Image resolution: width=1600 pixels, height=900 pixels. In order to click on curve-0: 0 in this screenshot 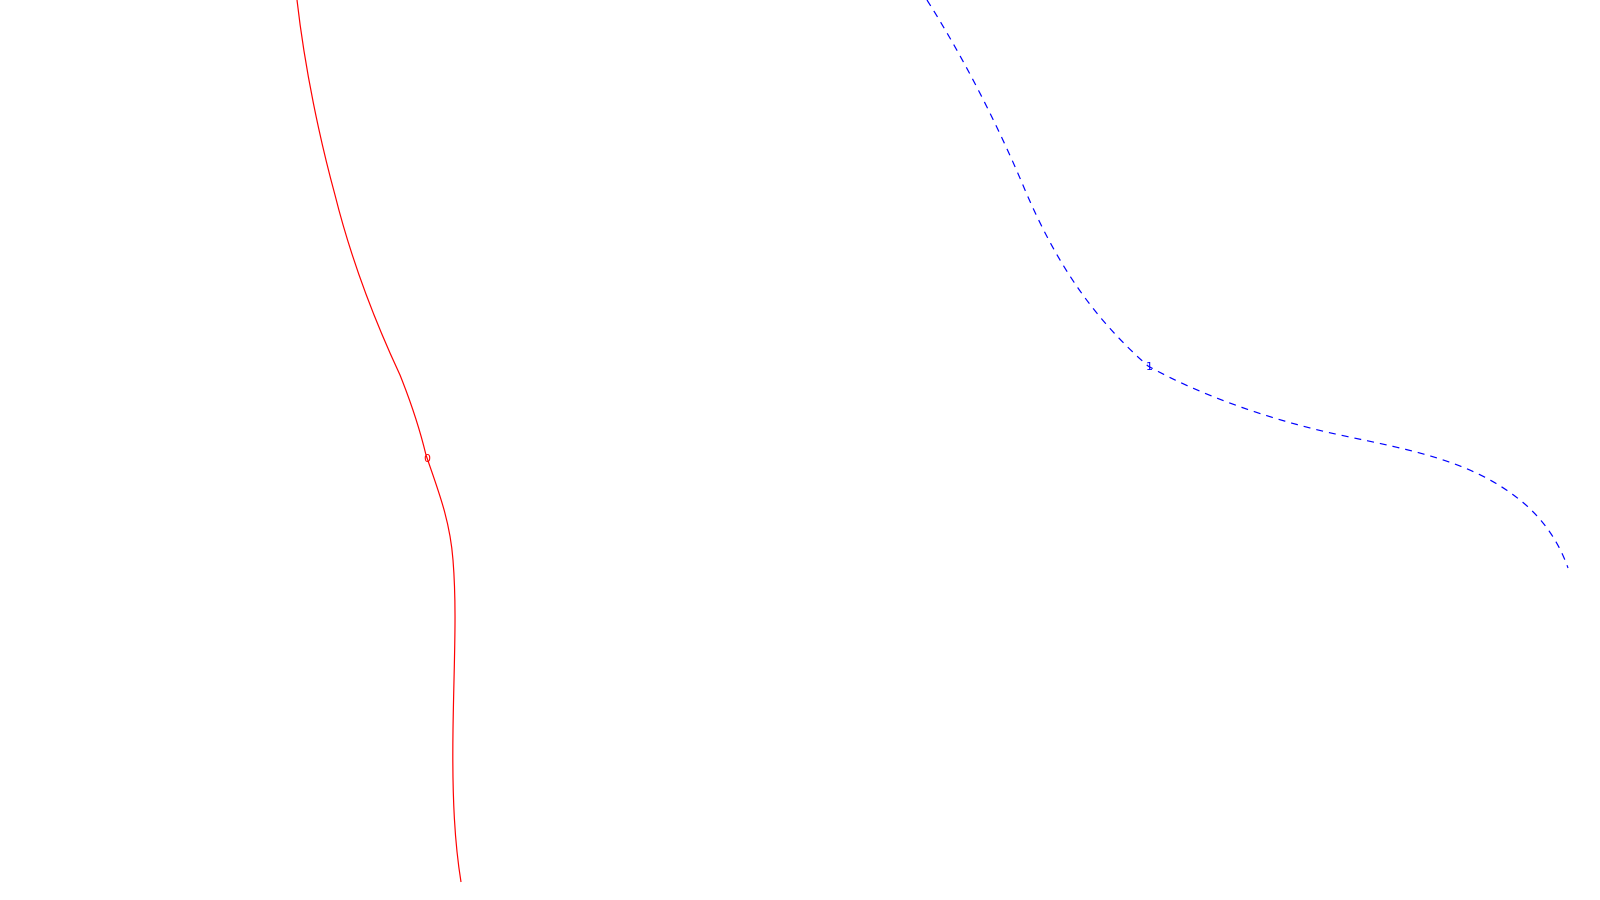, I will do `click(379, 441)`.